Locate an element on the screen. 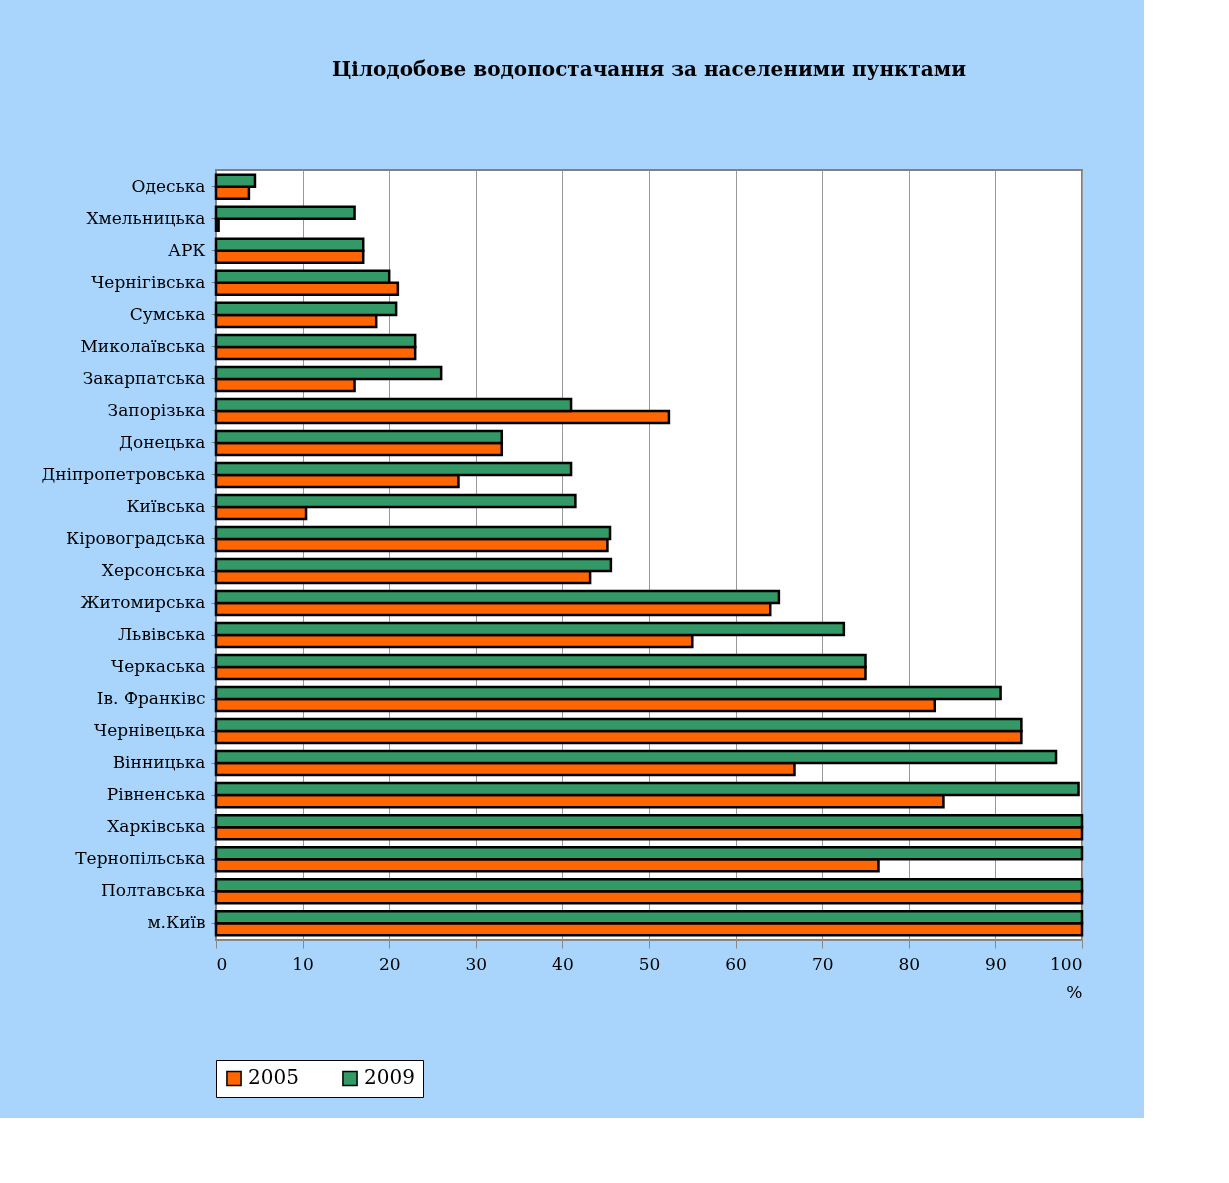 The height and width of the screenshot is (1183, 1229). y-tick-label: Хмельницька is located at coordinates (146, 217).